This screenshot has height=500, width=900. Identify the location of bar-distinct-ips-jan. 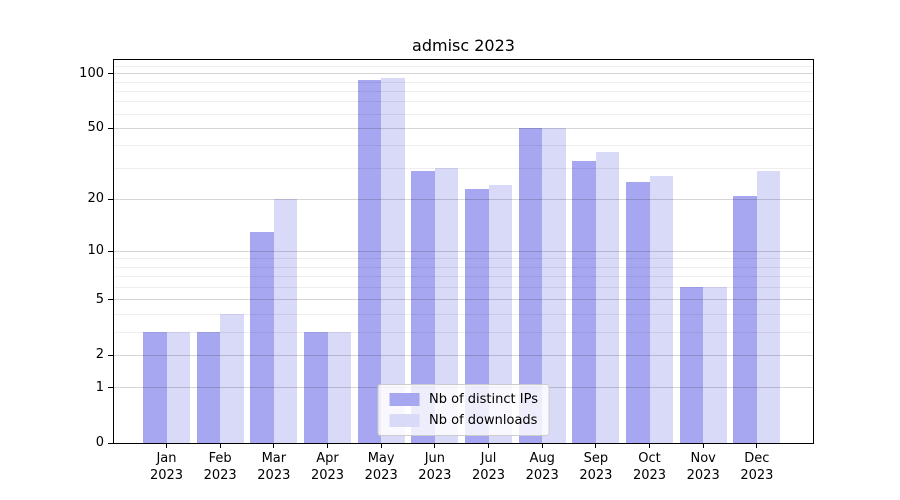
(155, 387).